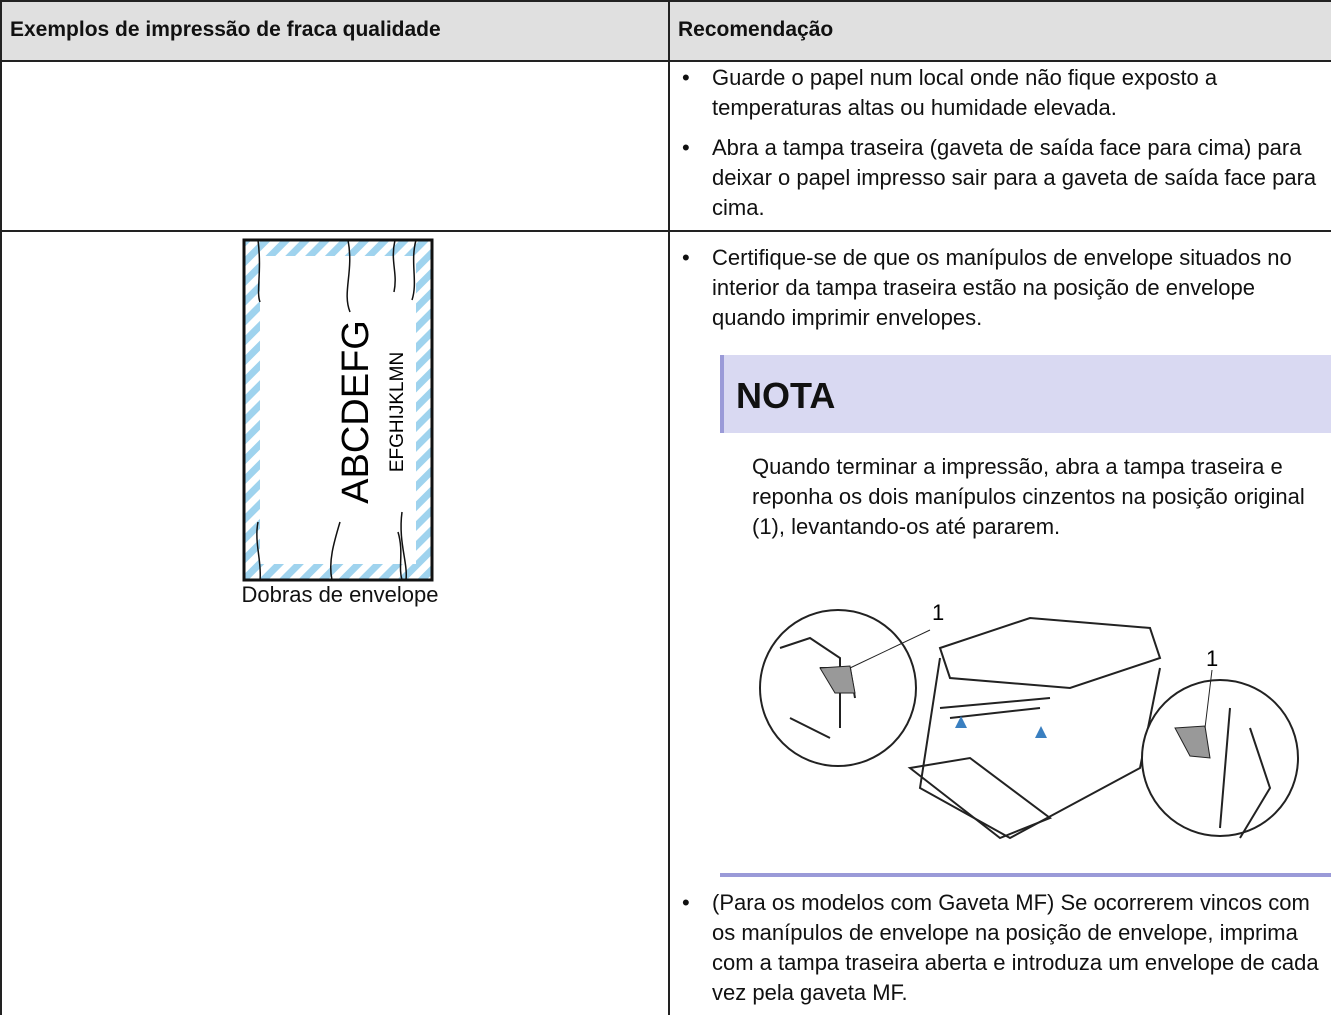 The image size is (1331, 1018). Describe the element at coordinates (397, 412) in the screenshot. I see `sample-text: EFGHIJKLMN` at that location.